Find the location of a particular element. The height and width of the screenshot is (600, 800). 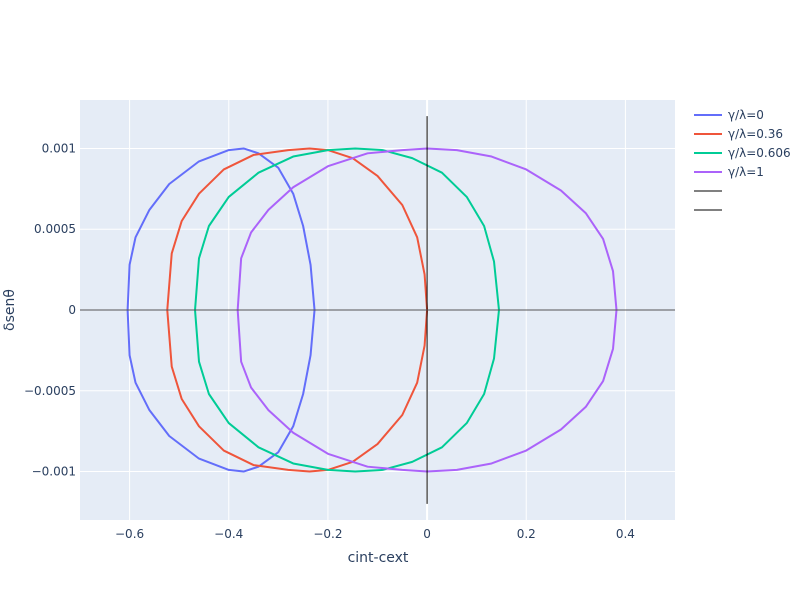

legend-label: γ/λ=0 is located at coordinates (746, 115).